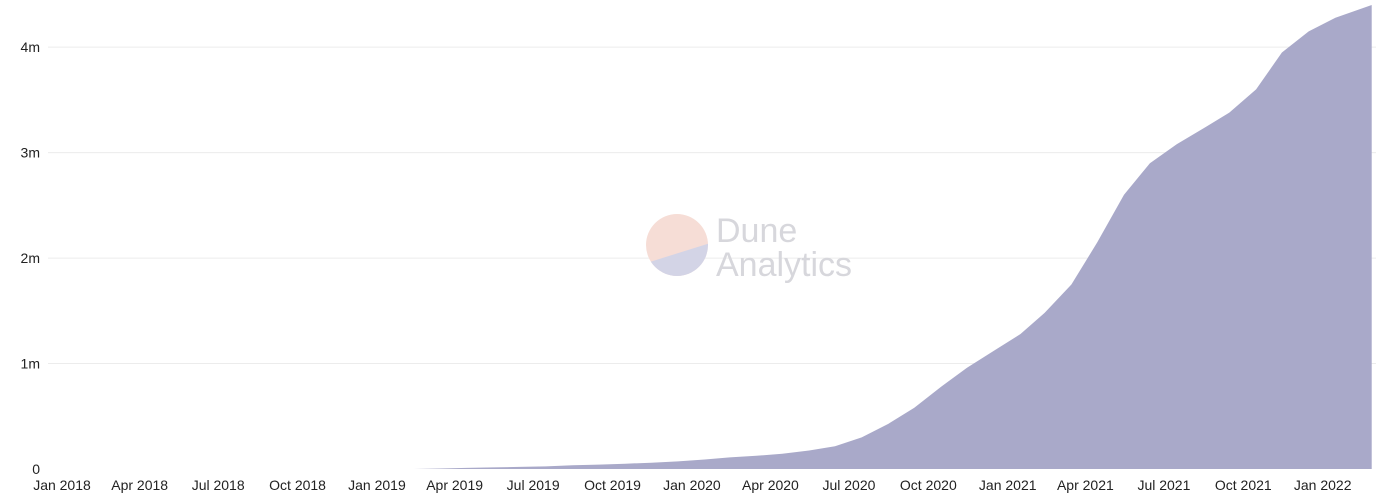 This screenshot has width=1400, height=495. What do you see at coordinates (454, 485) in the screenshot?
I see `x-tick-label: Apr 2019` at bounding box center [454, 485].